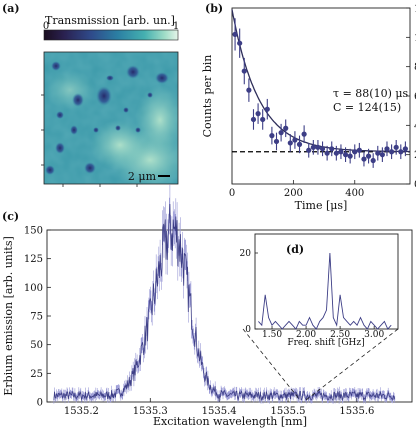  I want to click on panel-c-label: (c), so click(10, 216).